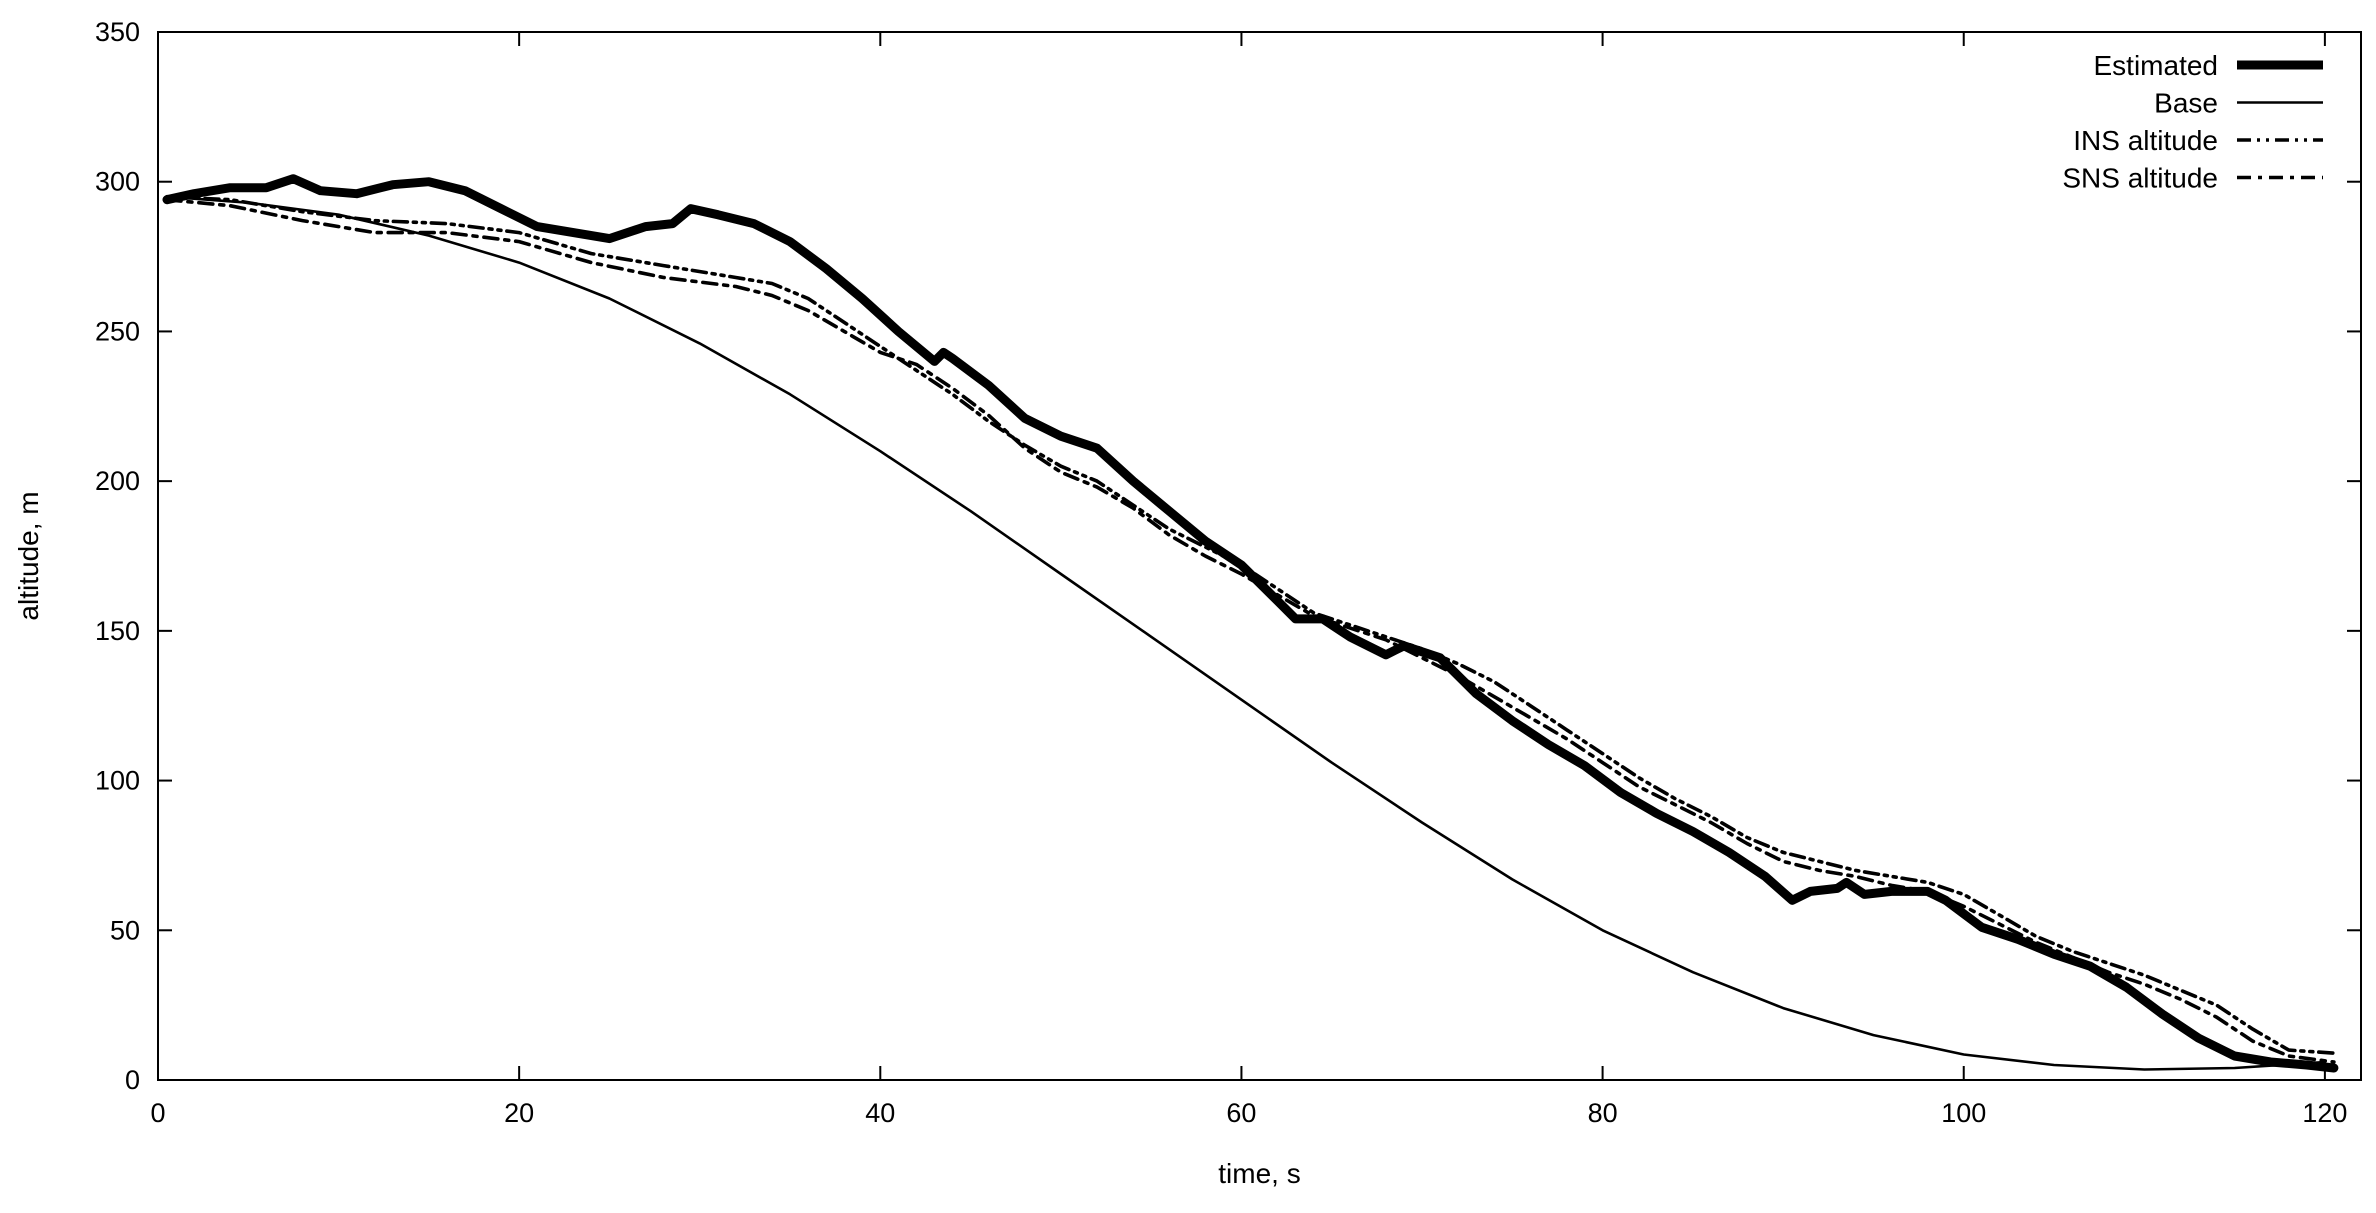  Describe the element at coordinates (2186, 103) in the screenshot. I see `legend-label: Base` at that location.